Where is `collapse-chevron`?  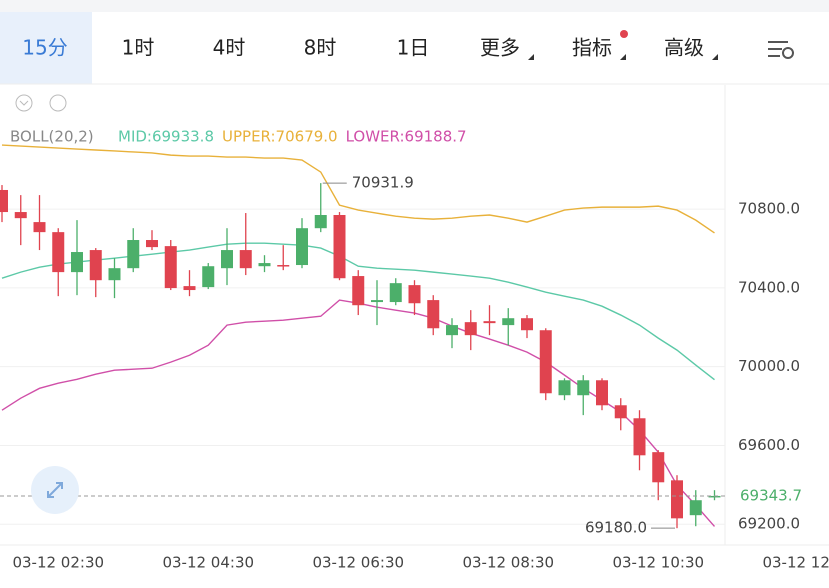
collapse-chevron is located at coordinates (24, 103).